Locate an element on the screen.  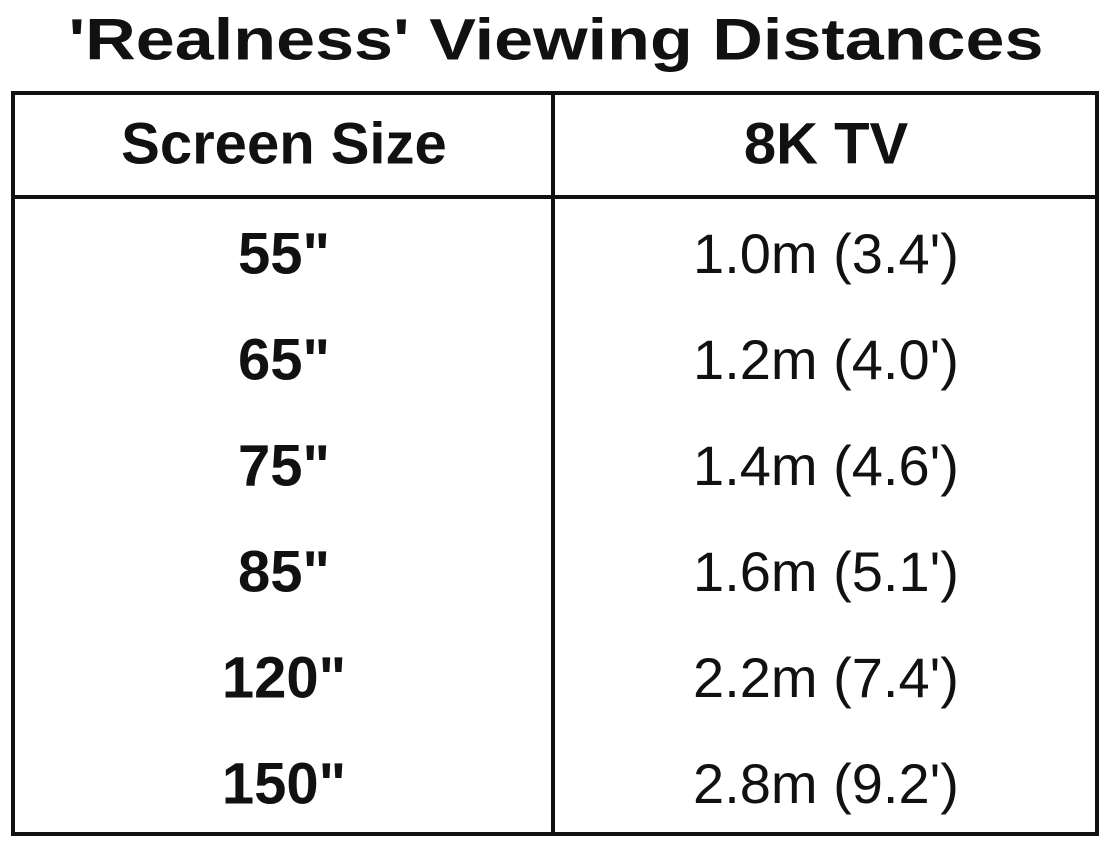
screen-size: 65" is located at coordinates (284, 359).